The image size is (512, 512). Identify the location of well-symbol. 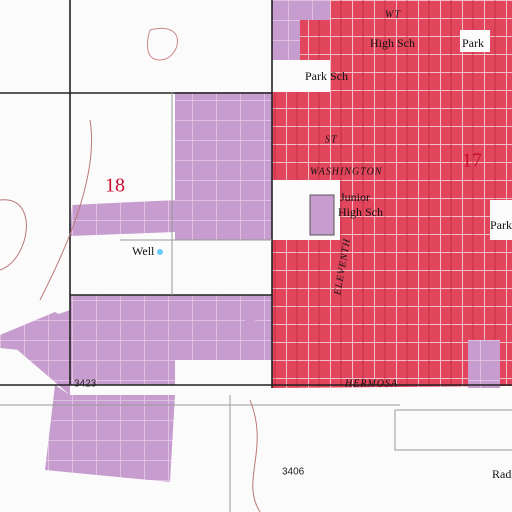
(160, 252).